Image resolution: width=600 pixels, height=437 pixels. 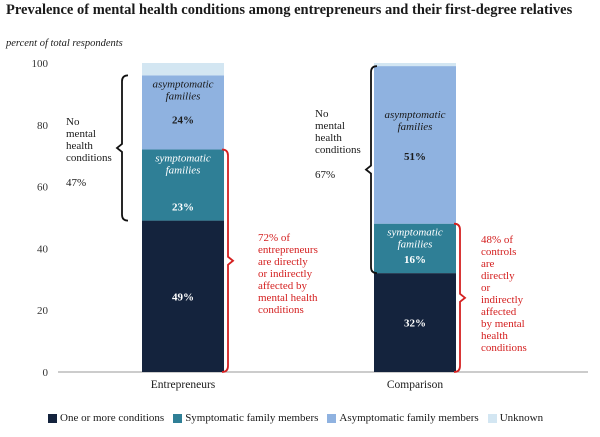 What do you see at coordinates (40, 64) in the screenshot?
I see `y-tick-label: 100` at bounding box center [40, 64].